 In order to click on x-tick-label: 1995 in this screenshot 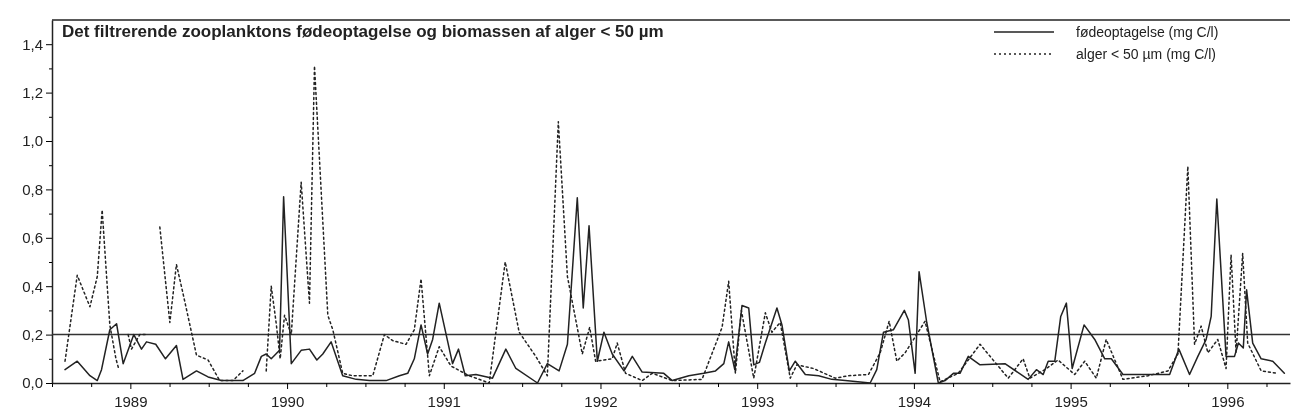, I will do `click(1071, 401)`.